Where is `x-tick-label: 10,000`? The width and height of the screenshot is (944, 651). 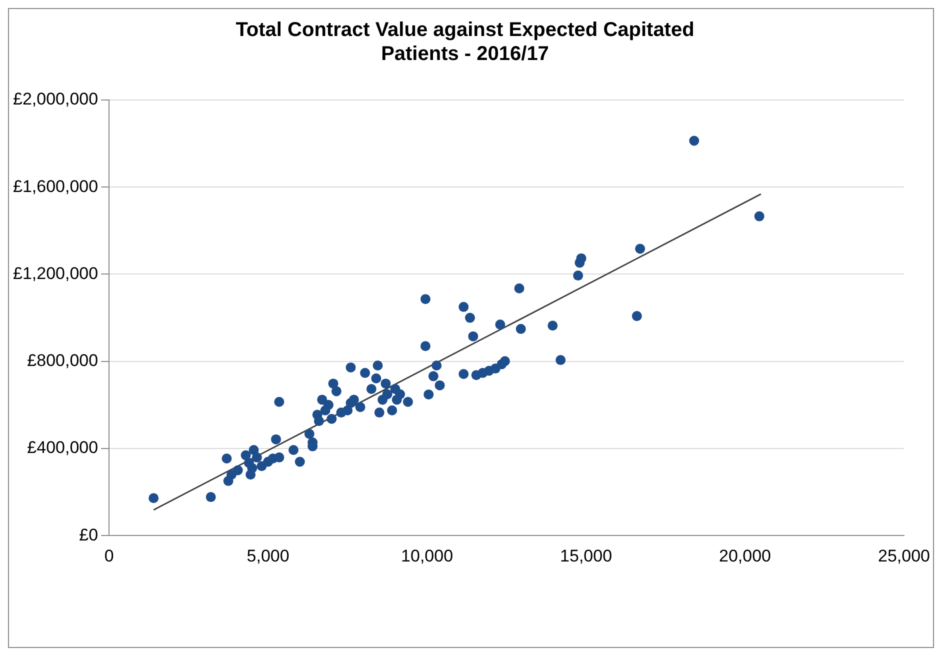 x-tick-label: 10,000 is located at coordinates (427, 556).